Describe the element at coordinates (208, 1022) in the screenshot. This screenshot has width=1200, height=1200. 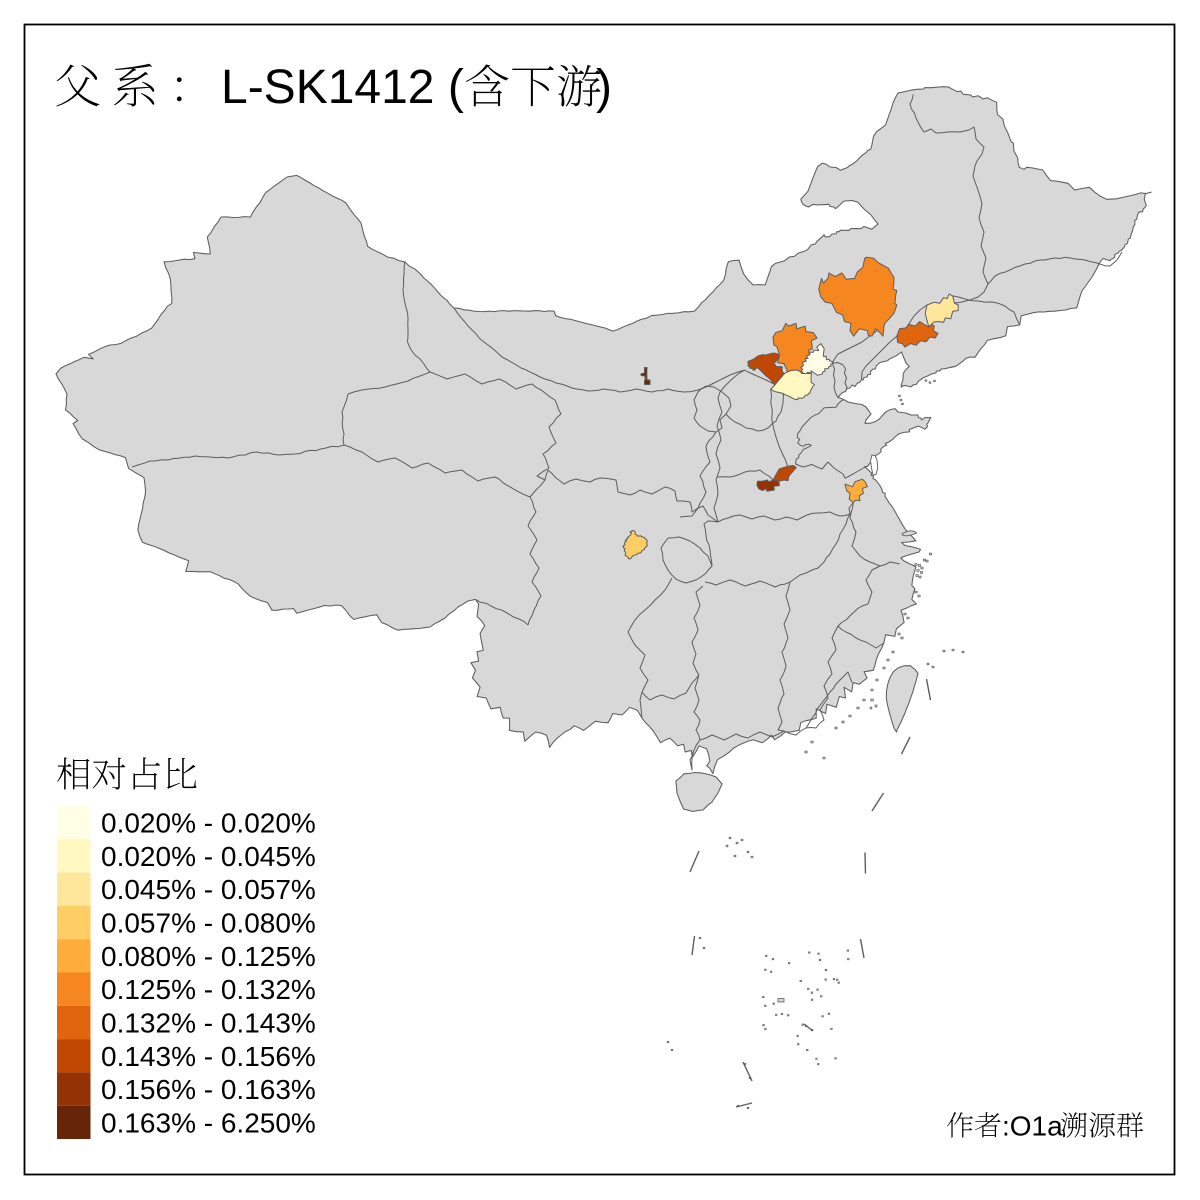
I see `svg-text: 0.132% - 0.143%` at that location.